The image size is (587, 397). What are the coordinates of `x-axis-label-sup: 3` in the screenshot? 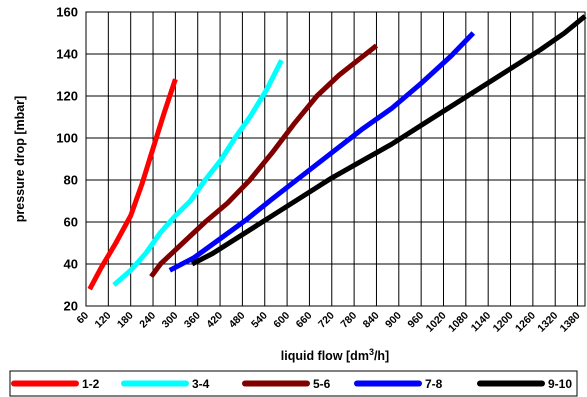 It's located at (371, 352).